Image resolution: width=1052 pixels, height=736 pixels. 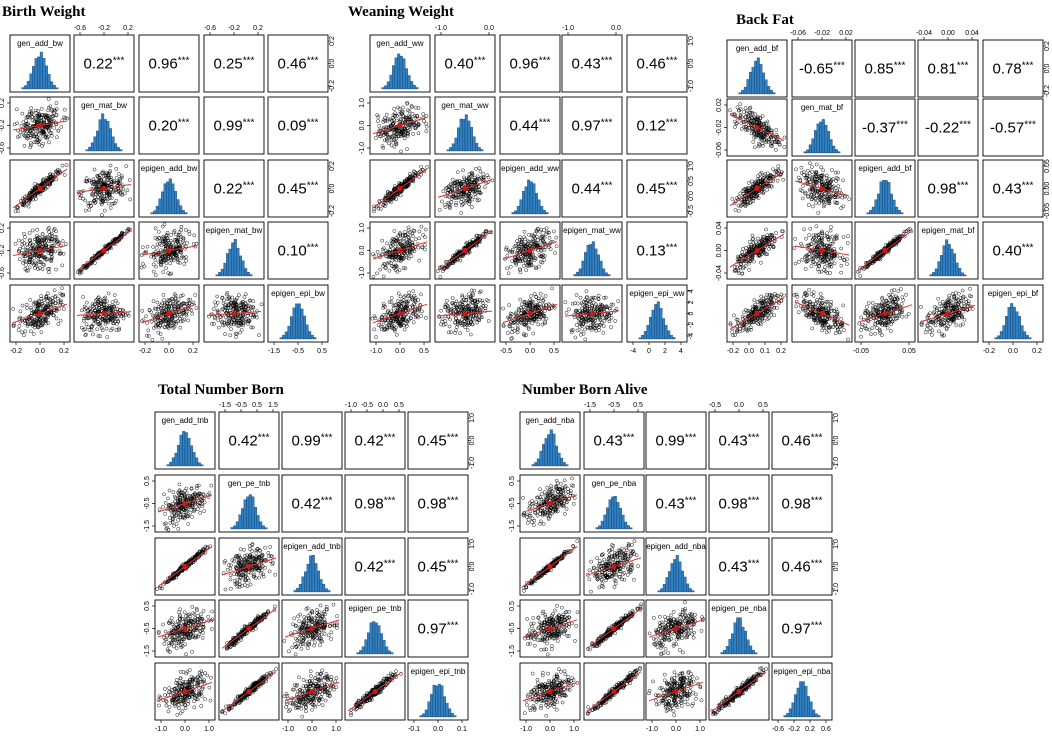 I want to click on variable-label: epigen_epi_bw, so click(x=298, y=293).